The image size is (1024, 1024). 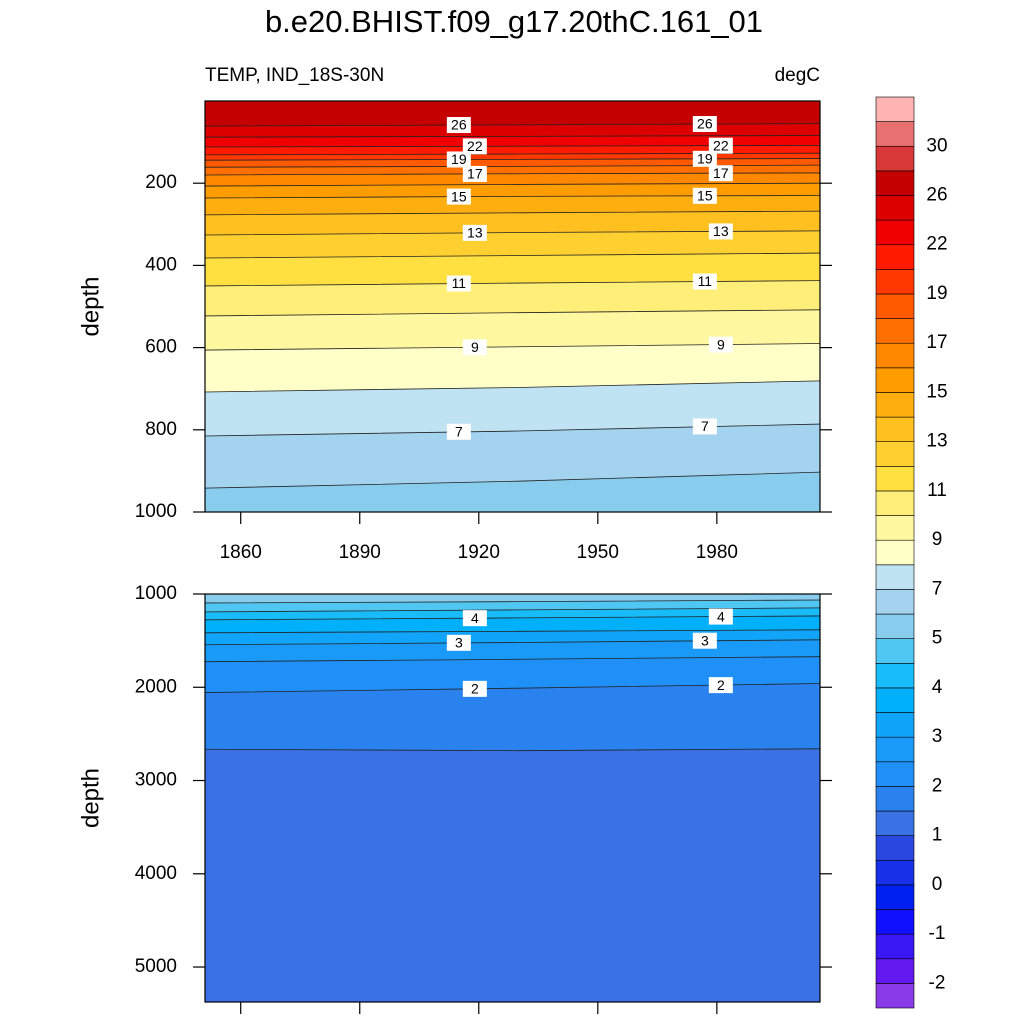 What do you see at coordinates (937, 687) in the screenshot?
I see `colorbar-tick-label: 4` at bounding box center [937, 687].